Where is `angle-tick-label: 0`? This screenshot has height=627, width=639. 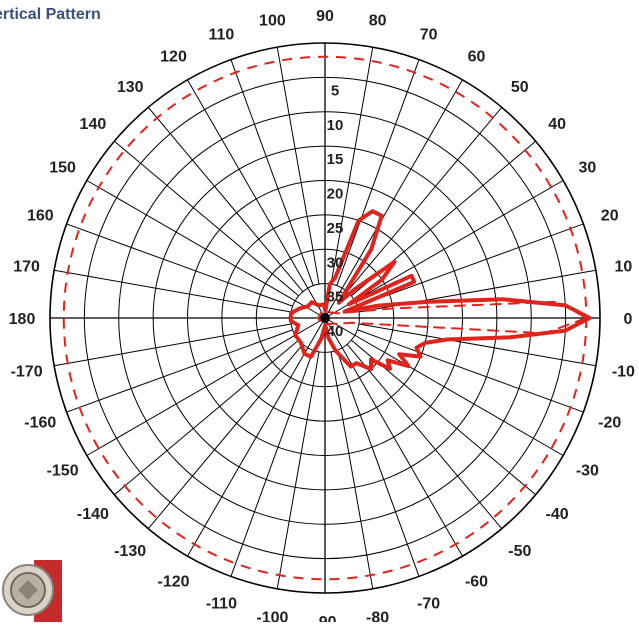 angle-tick-label: 0 is located at coordinates (628, 319).